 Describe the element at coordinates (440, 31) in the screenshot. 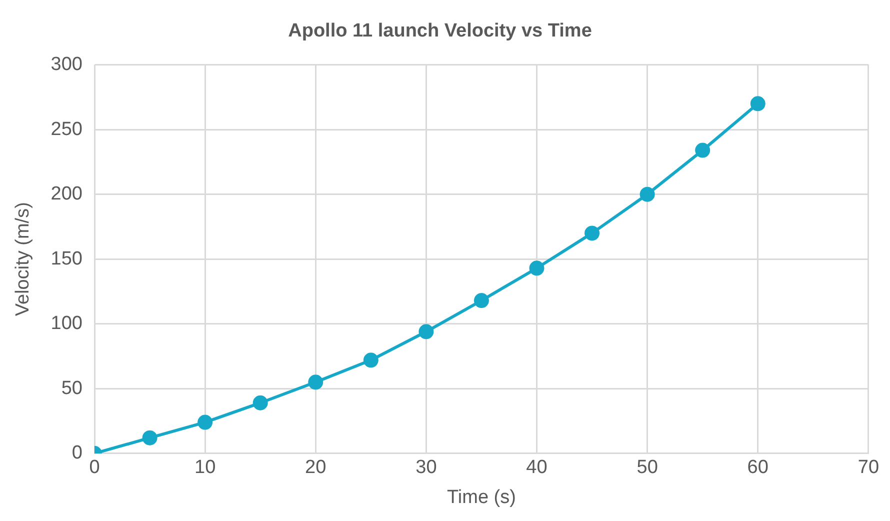

I see `chart-title: Apollo 11 launch Velocity vs Time` at that location.